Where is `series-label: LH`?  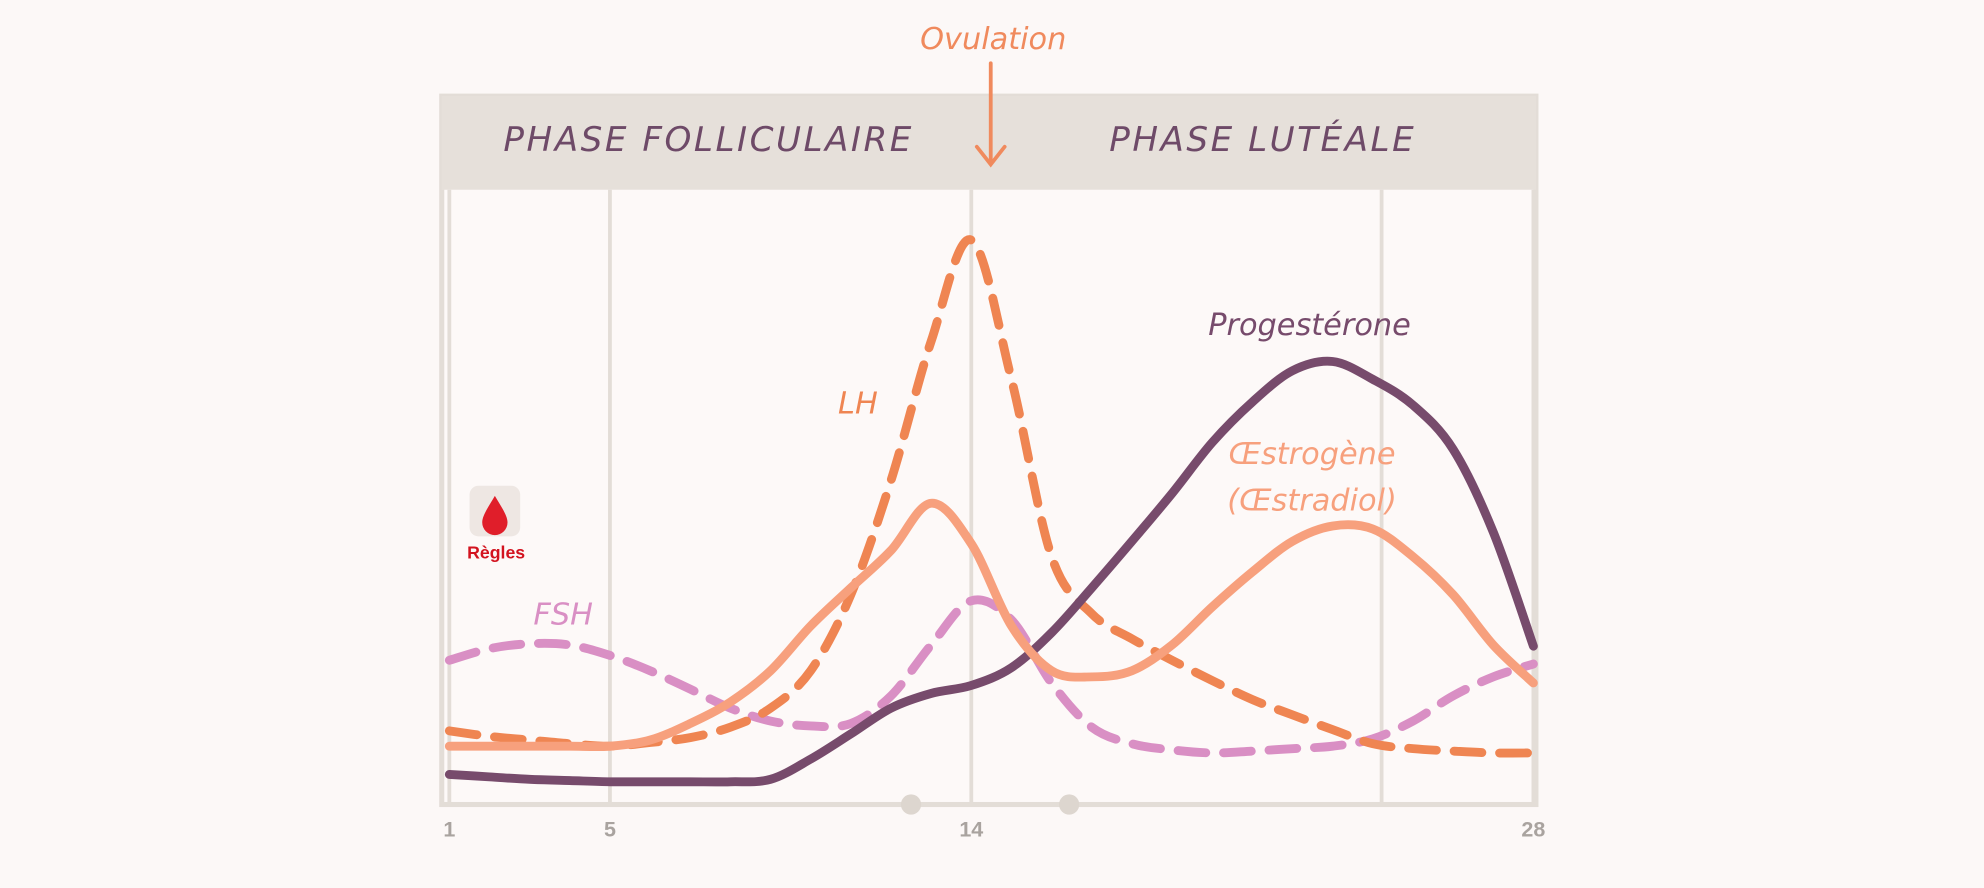 series-label: LH is located at coordinates (858, 403).